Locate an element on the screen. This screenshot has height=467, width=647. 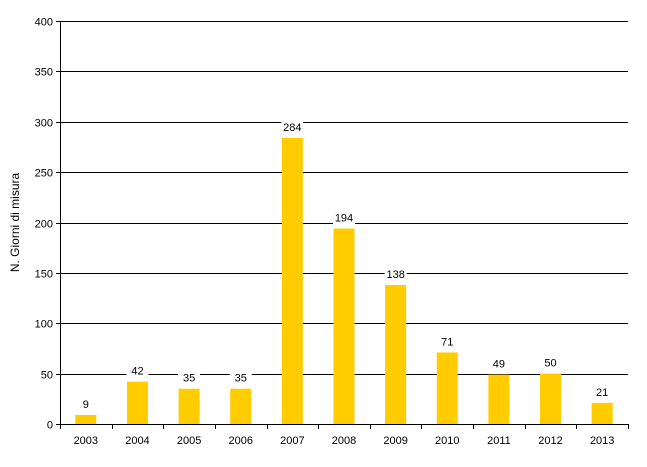
data-label: 284 is located at coordinates (292, 128).